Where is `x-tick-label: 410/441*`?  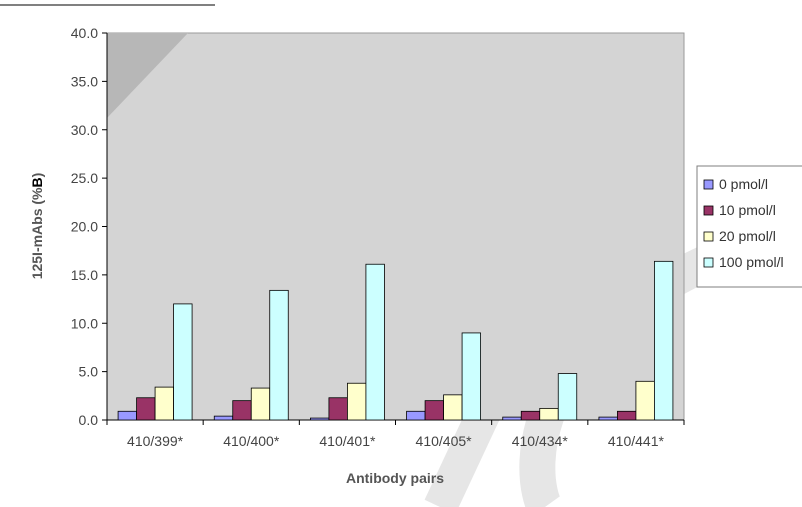 x-tick-label: 410/441* is located at coordinates (636, 441).